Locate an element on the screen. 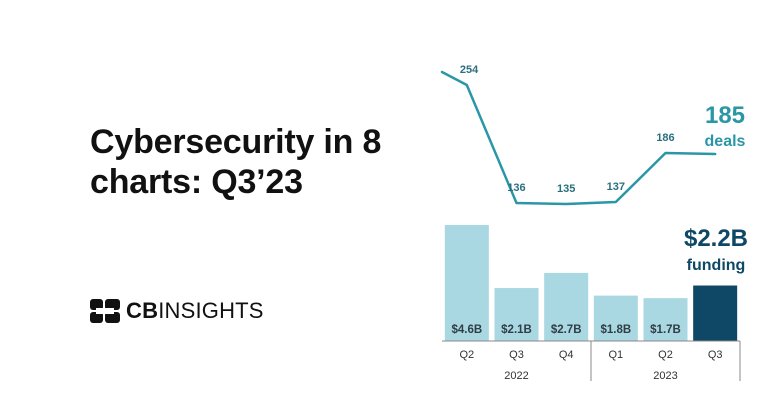 This screenshot has height=402, width=768. year-label: 2023 is located at coordinates (665, 376).